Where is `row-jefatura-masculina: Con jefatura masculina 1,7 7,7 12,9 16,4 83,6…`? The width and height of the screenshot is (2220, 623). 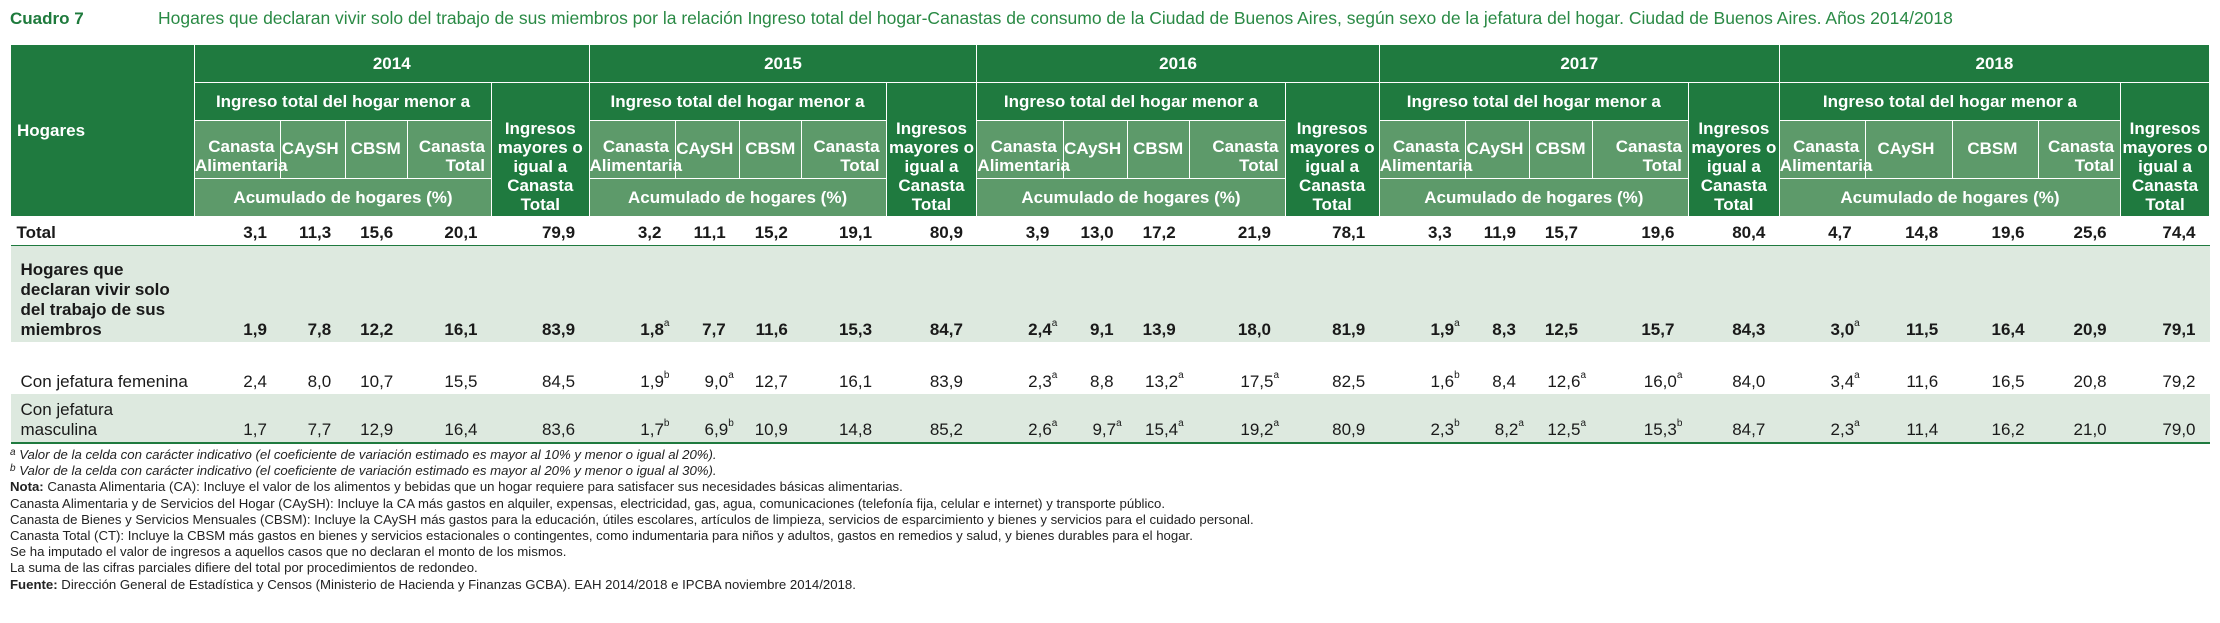 row-jefatura-masculina: Con jefatura masculina 1,7 7,7 12,9 16,4 83,6… is located at coordinates (1110, 419).